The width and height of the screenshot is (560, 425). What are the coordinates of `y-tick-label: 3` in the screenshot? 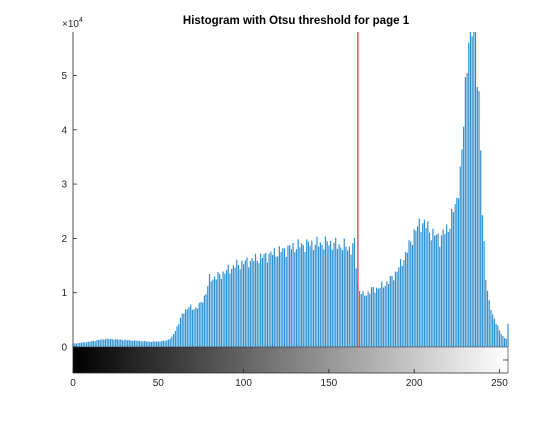 It's located at (64, 185).